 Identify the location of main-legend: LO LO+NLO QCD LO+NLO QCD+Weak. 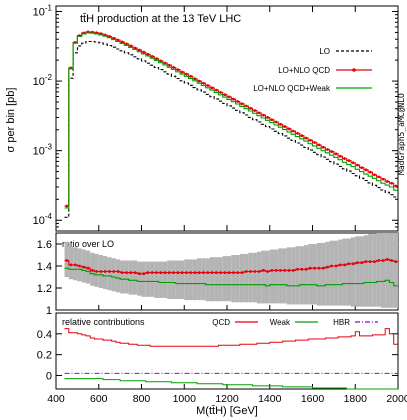
(312, 70).